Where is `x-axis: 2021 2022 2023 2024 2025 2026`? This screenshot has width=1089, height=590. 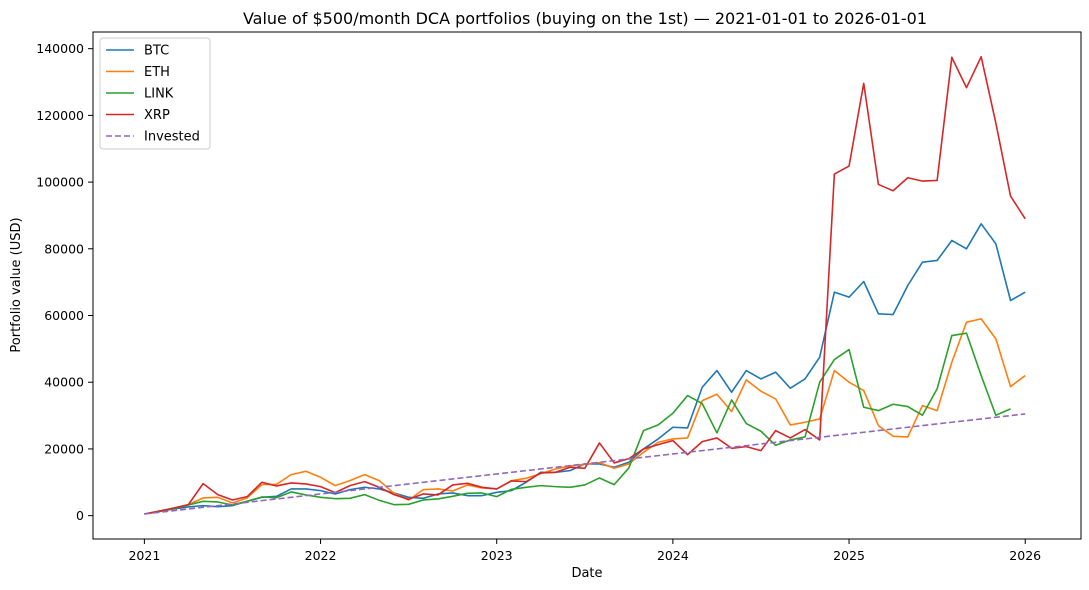
x-axis: 2021 2022 2023 2024 2025 2026 is located at coordinates (584, 551).